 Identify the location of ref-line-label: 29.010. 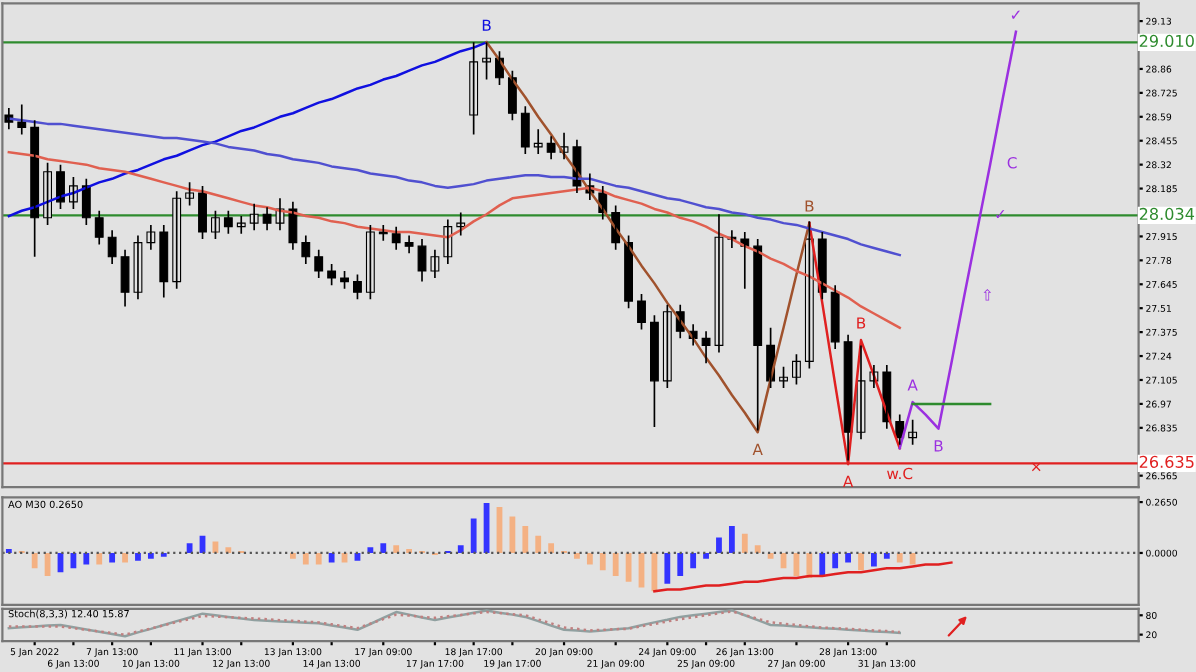
(1166, 41).